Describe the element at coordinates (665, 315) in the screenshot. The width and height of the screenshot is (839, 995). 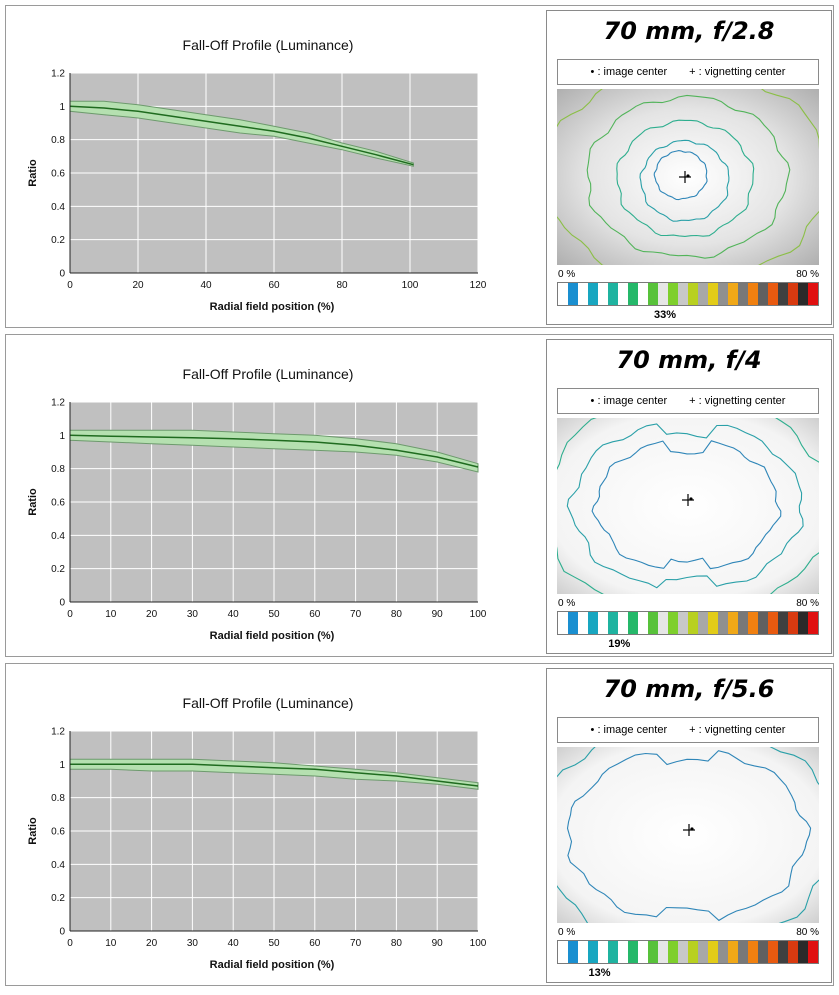
I see `vignetting-percent-label: 33%` at that location.